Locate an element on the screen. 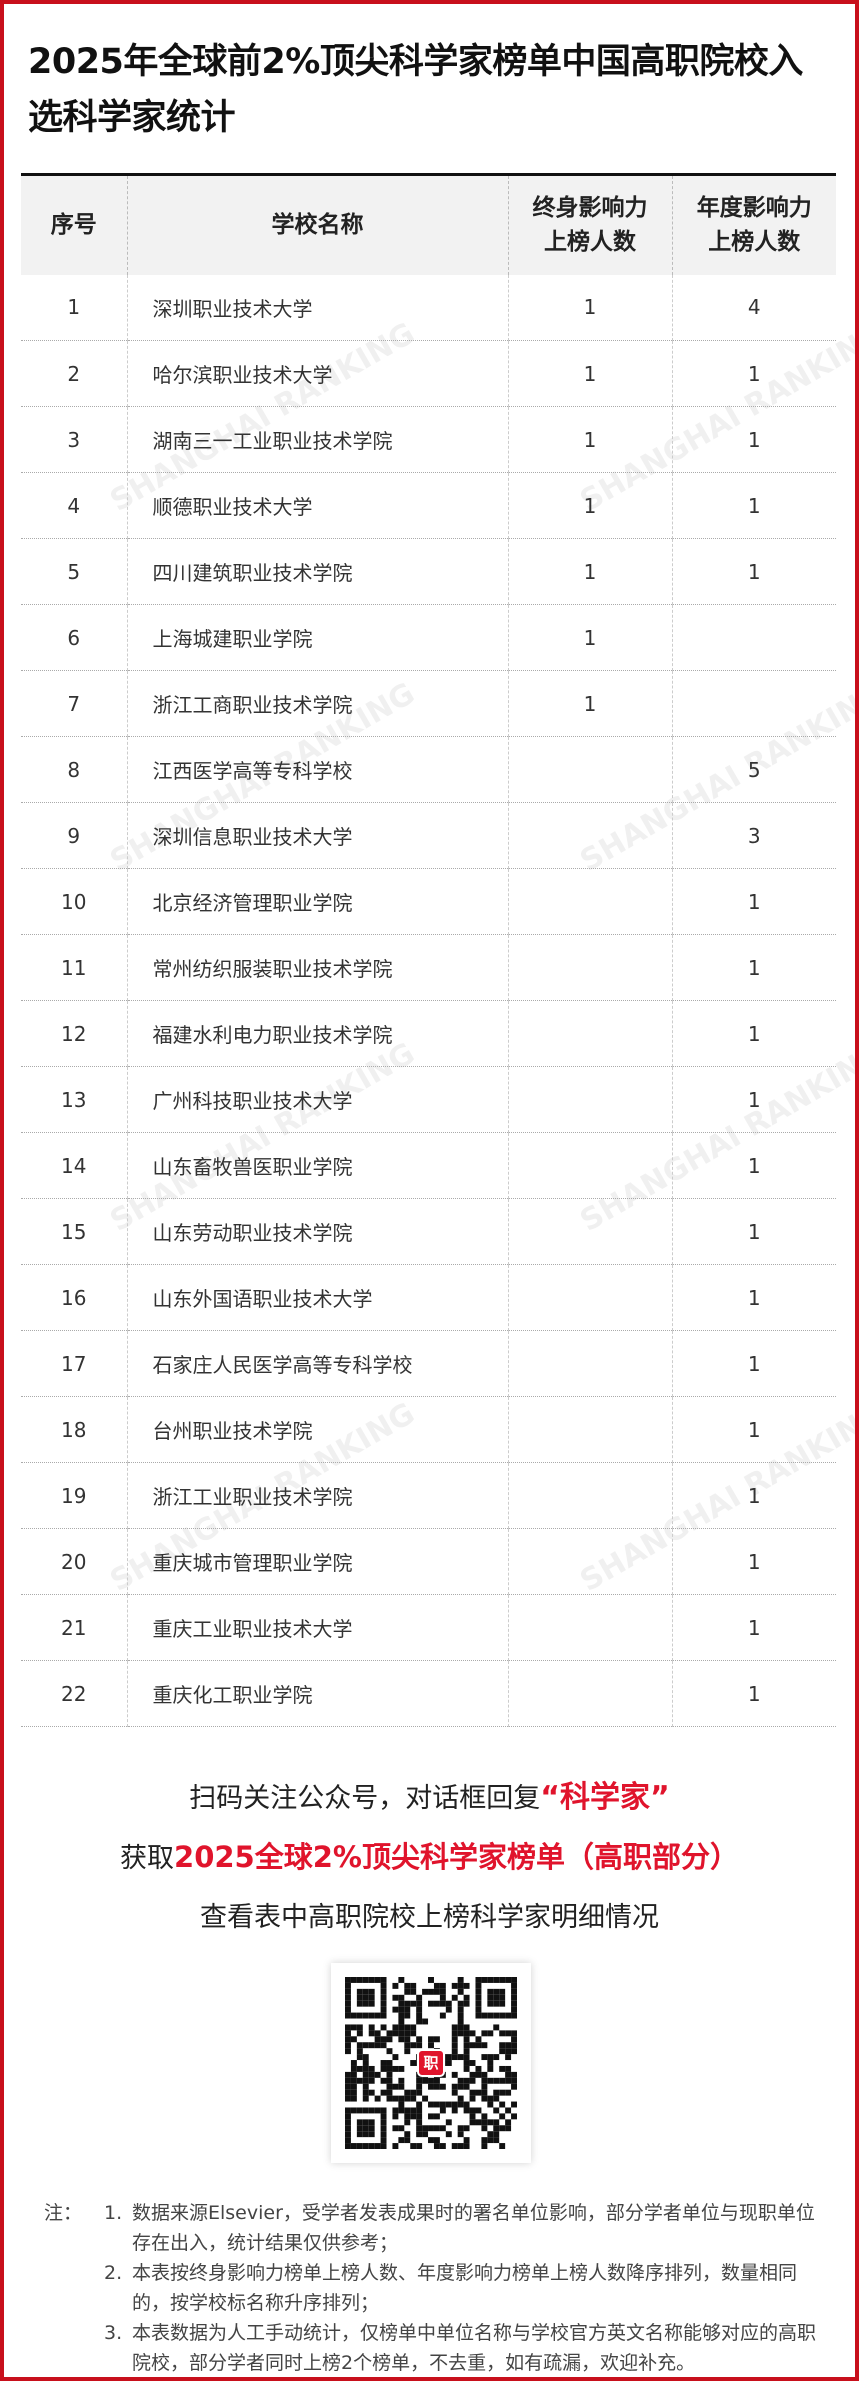  header-seq: 序号 is located at coordinates (73, 225).